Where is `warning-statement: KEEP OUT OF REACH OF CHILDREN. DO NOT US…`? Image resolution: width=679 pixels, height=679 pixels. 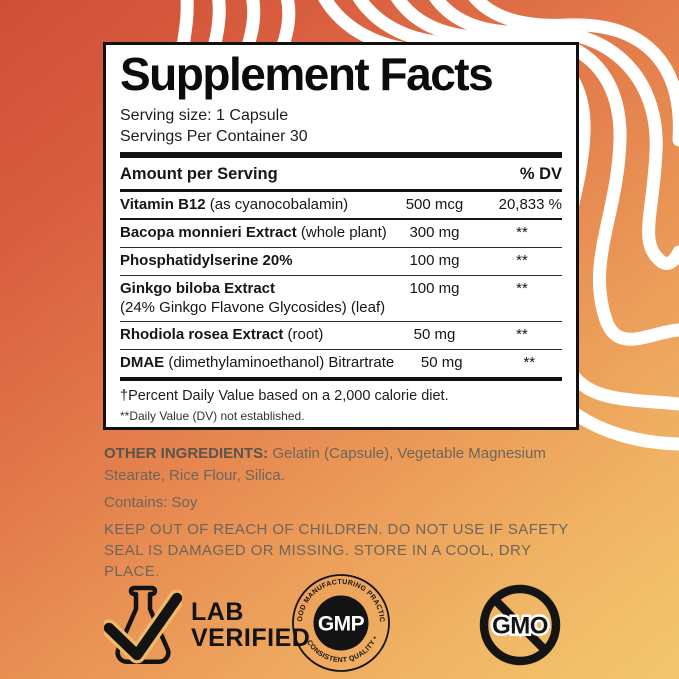
warning-statement: KEEP OUT OF REACH OF CHILDREN. DO NOT US… is located at coordinates (336, 550).